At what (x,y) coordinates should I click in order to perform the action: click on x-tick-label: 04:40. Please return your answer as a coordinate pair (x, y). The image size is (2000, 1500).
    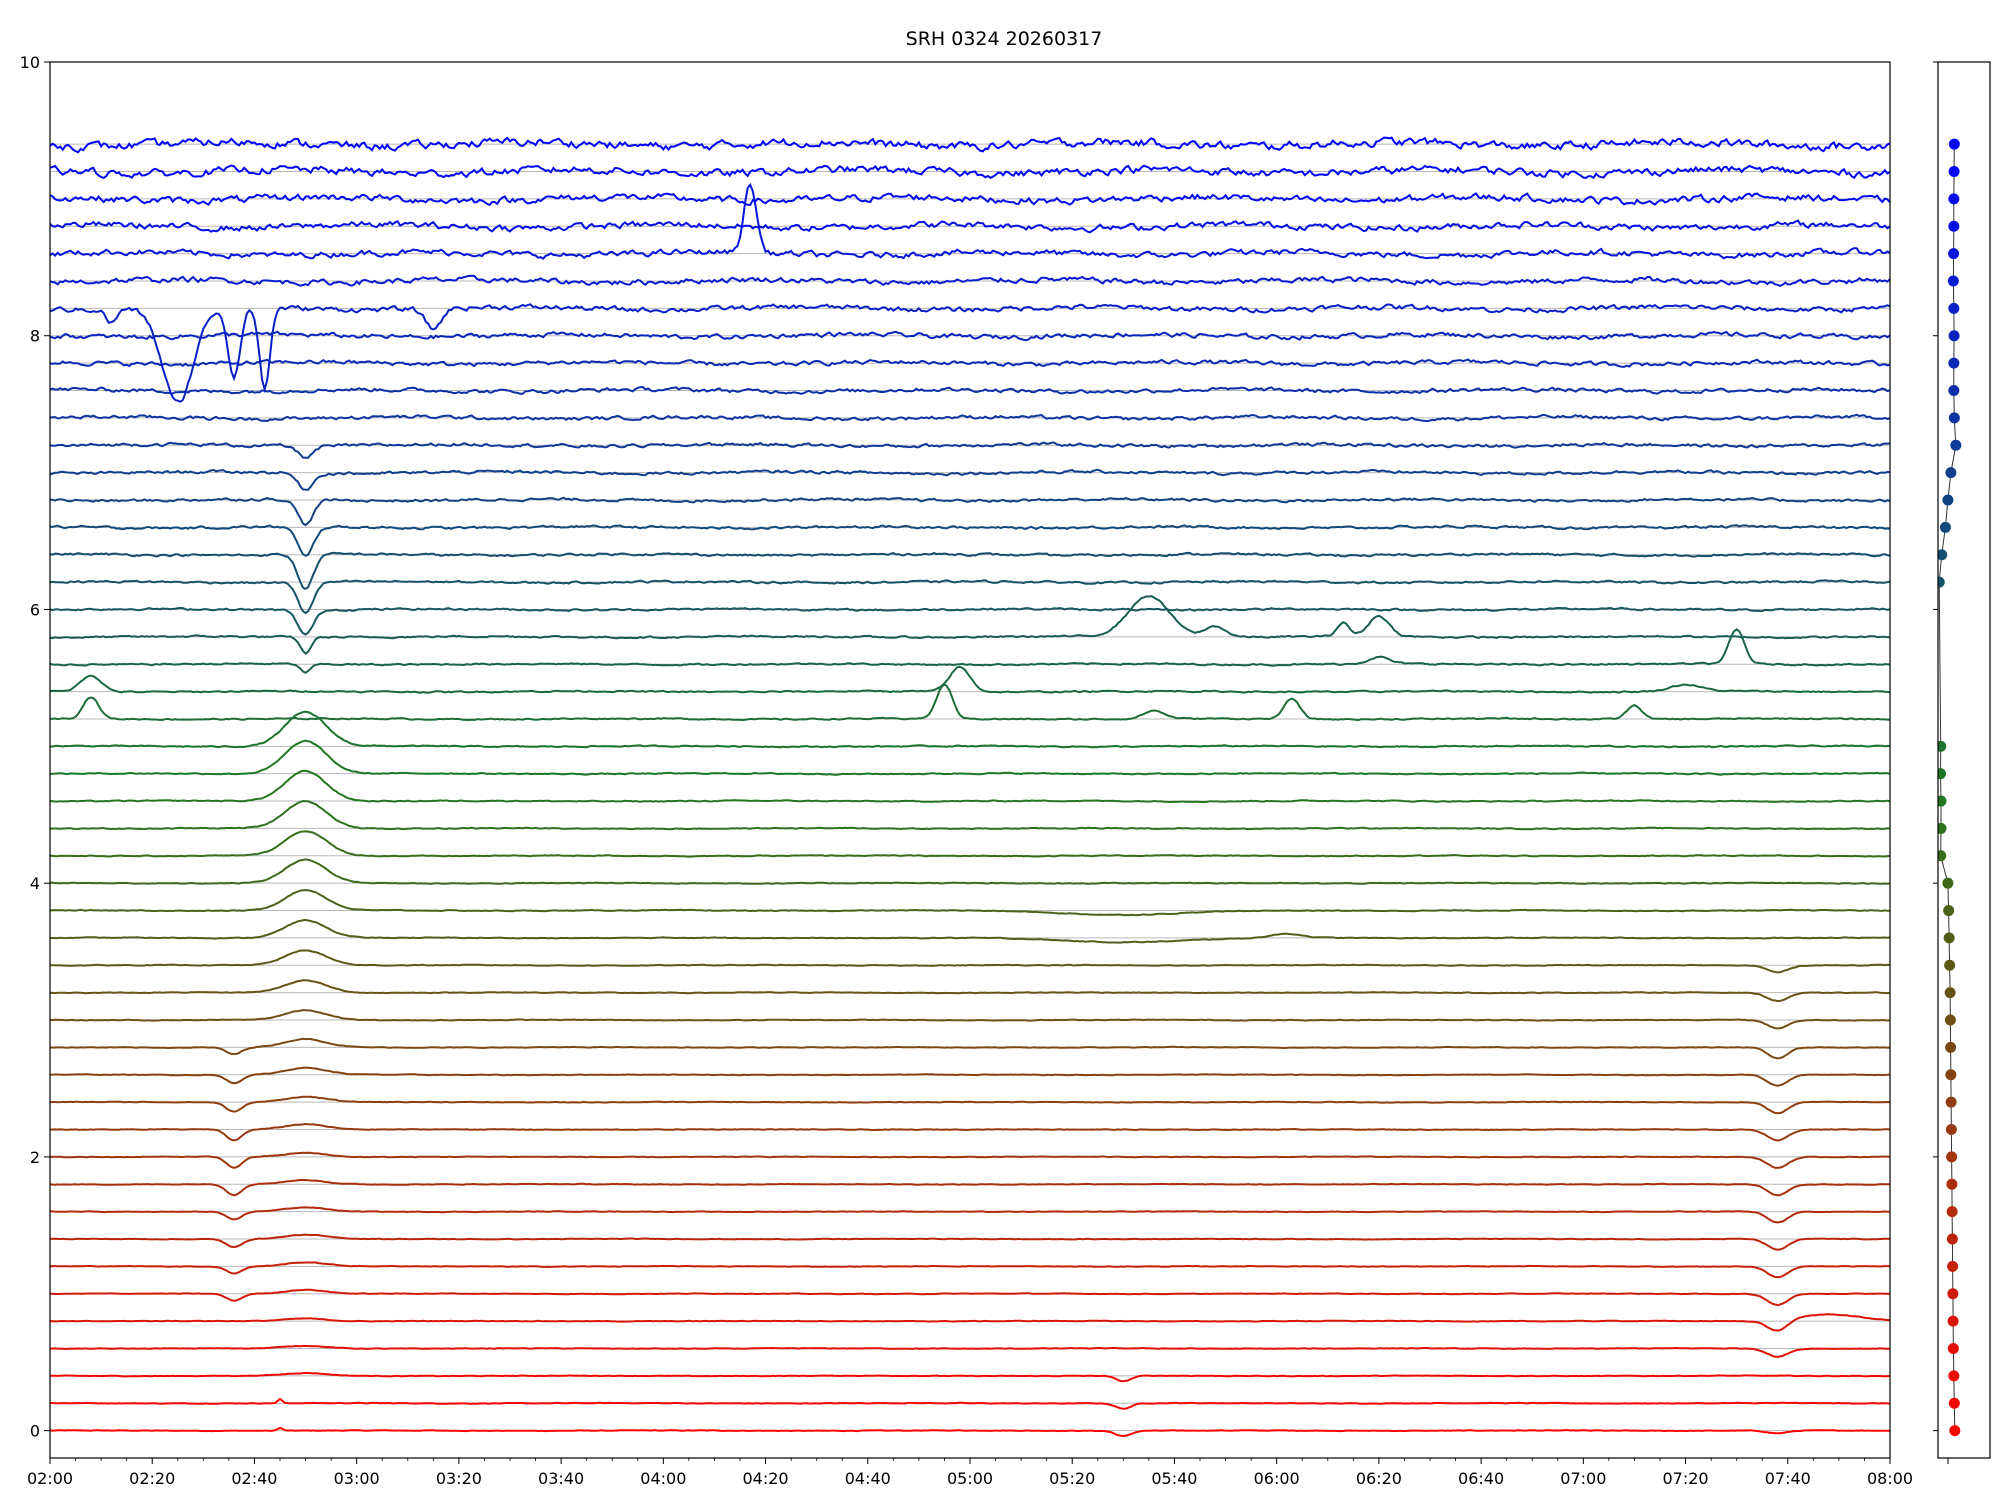
    Looking at the image, I should click on (868, 1478).